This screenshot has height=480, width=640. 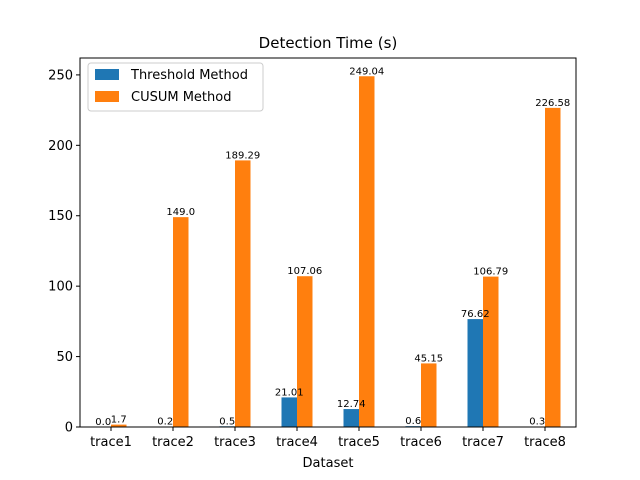 I want to click on data-label-trace3-series-2: 189.29, so click(x=242, y=155).